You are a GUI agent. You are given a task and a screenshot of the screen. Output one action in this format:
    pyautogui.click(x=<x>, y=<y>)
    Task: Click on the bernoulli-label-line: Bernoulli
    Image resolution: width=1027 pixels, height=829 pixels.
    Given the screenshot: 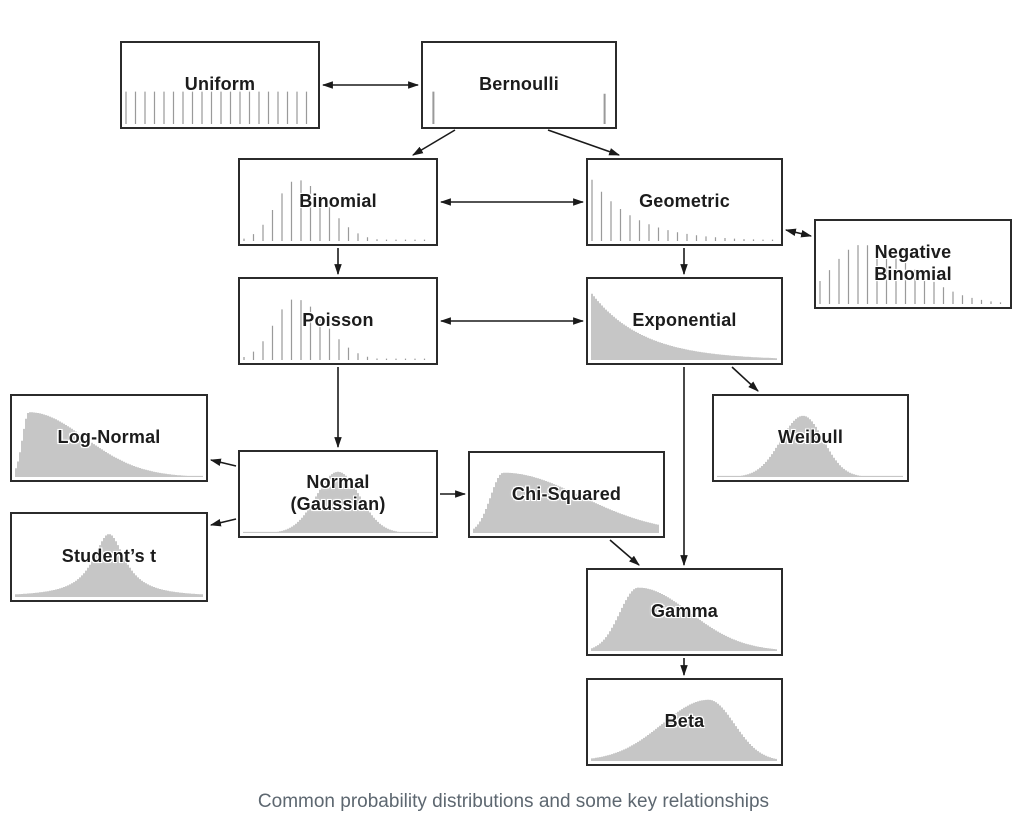 What is the action you would take?
    pyautogui.click(x=519, y=84)
    